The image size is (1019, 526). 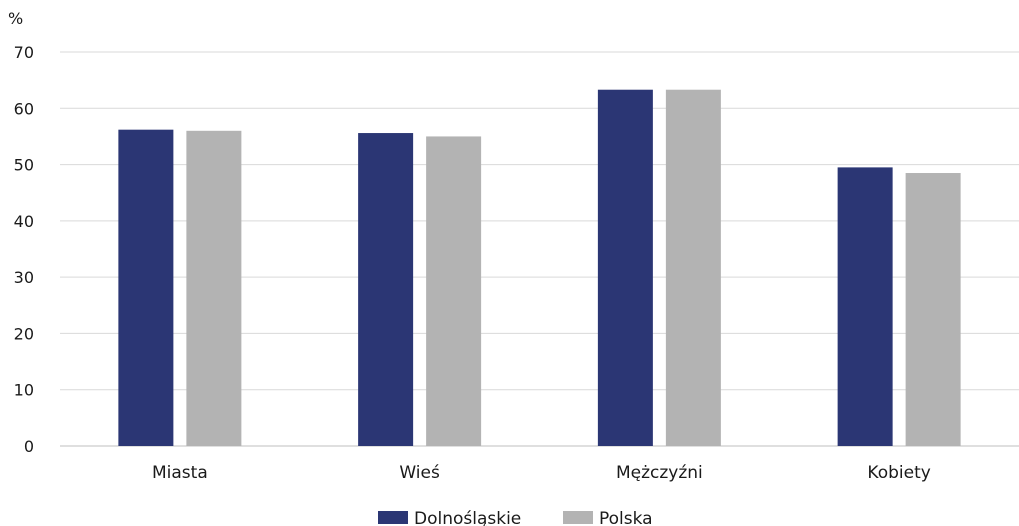 I want to click on y-tick-label: 70, so click(x=24, y=52).